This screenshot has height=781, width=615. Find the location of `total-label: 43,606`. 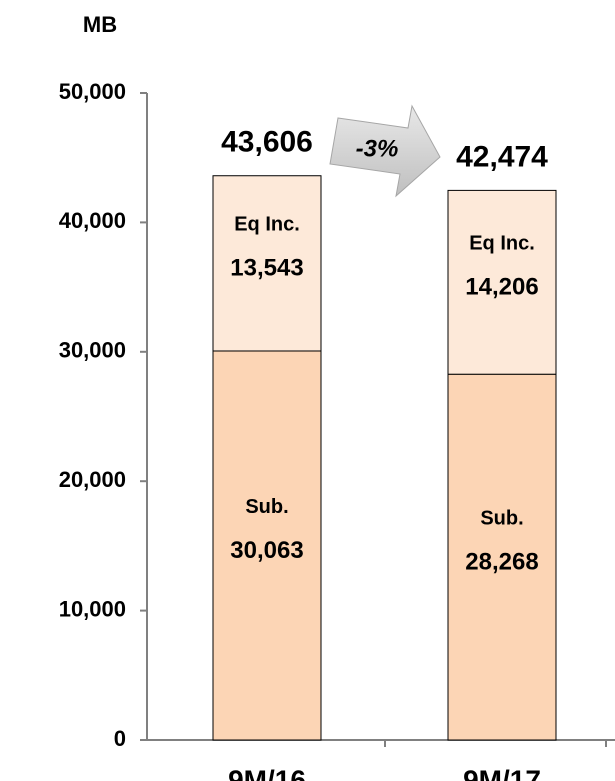

total-label: 43,606 is located at coordinates (267, 142).